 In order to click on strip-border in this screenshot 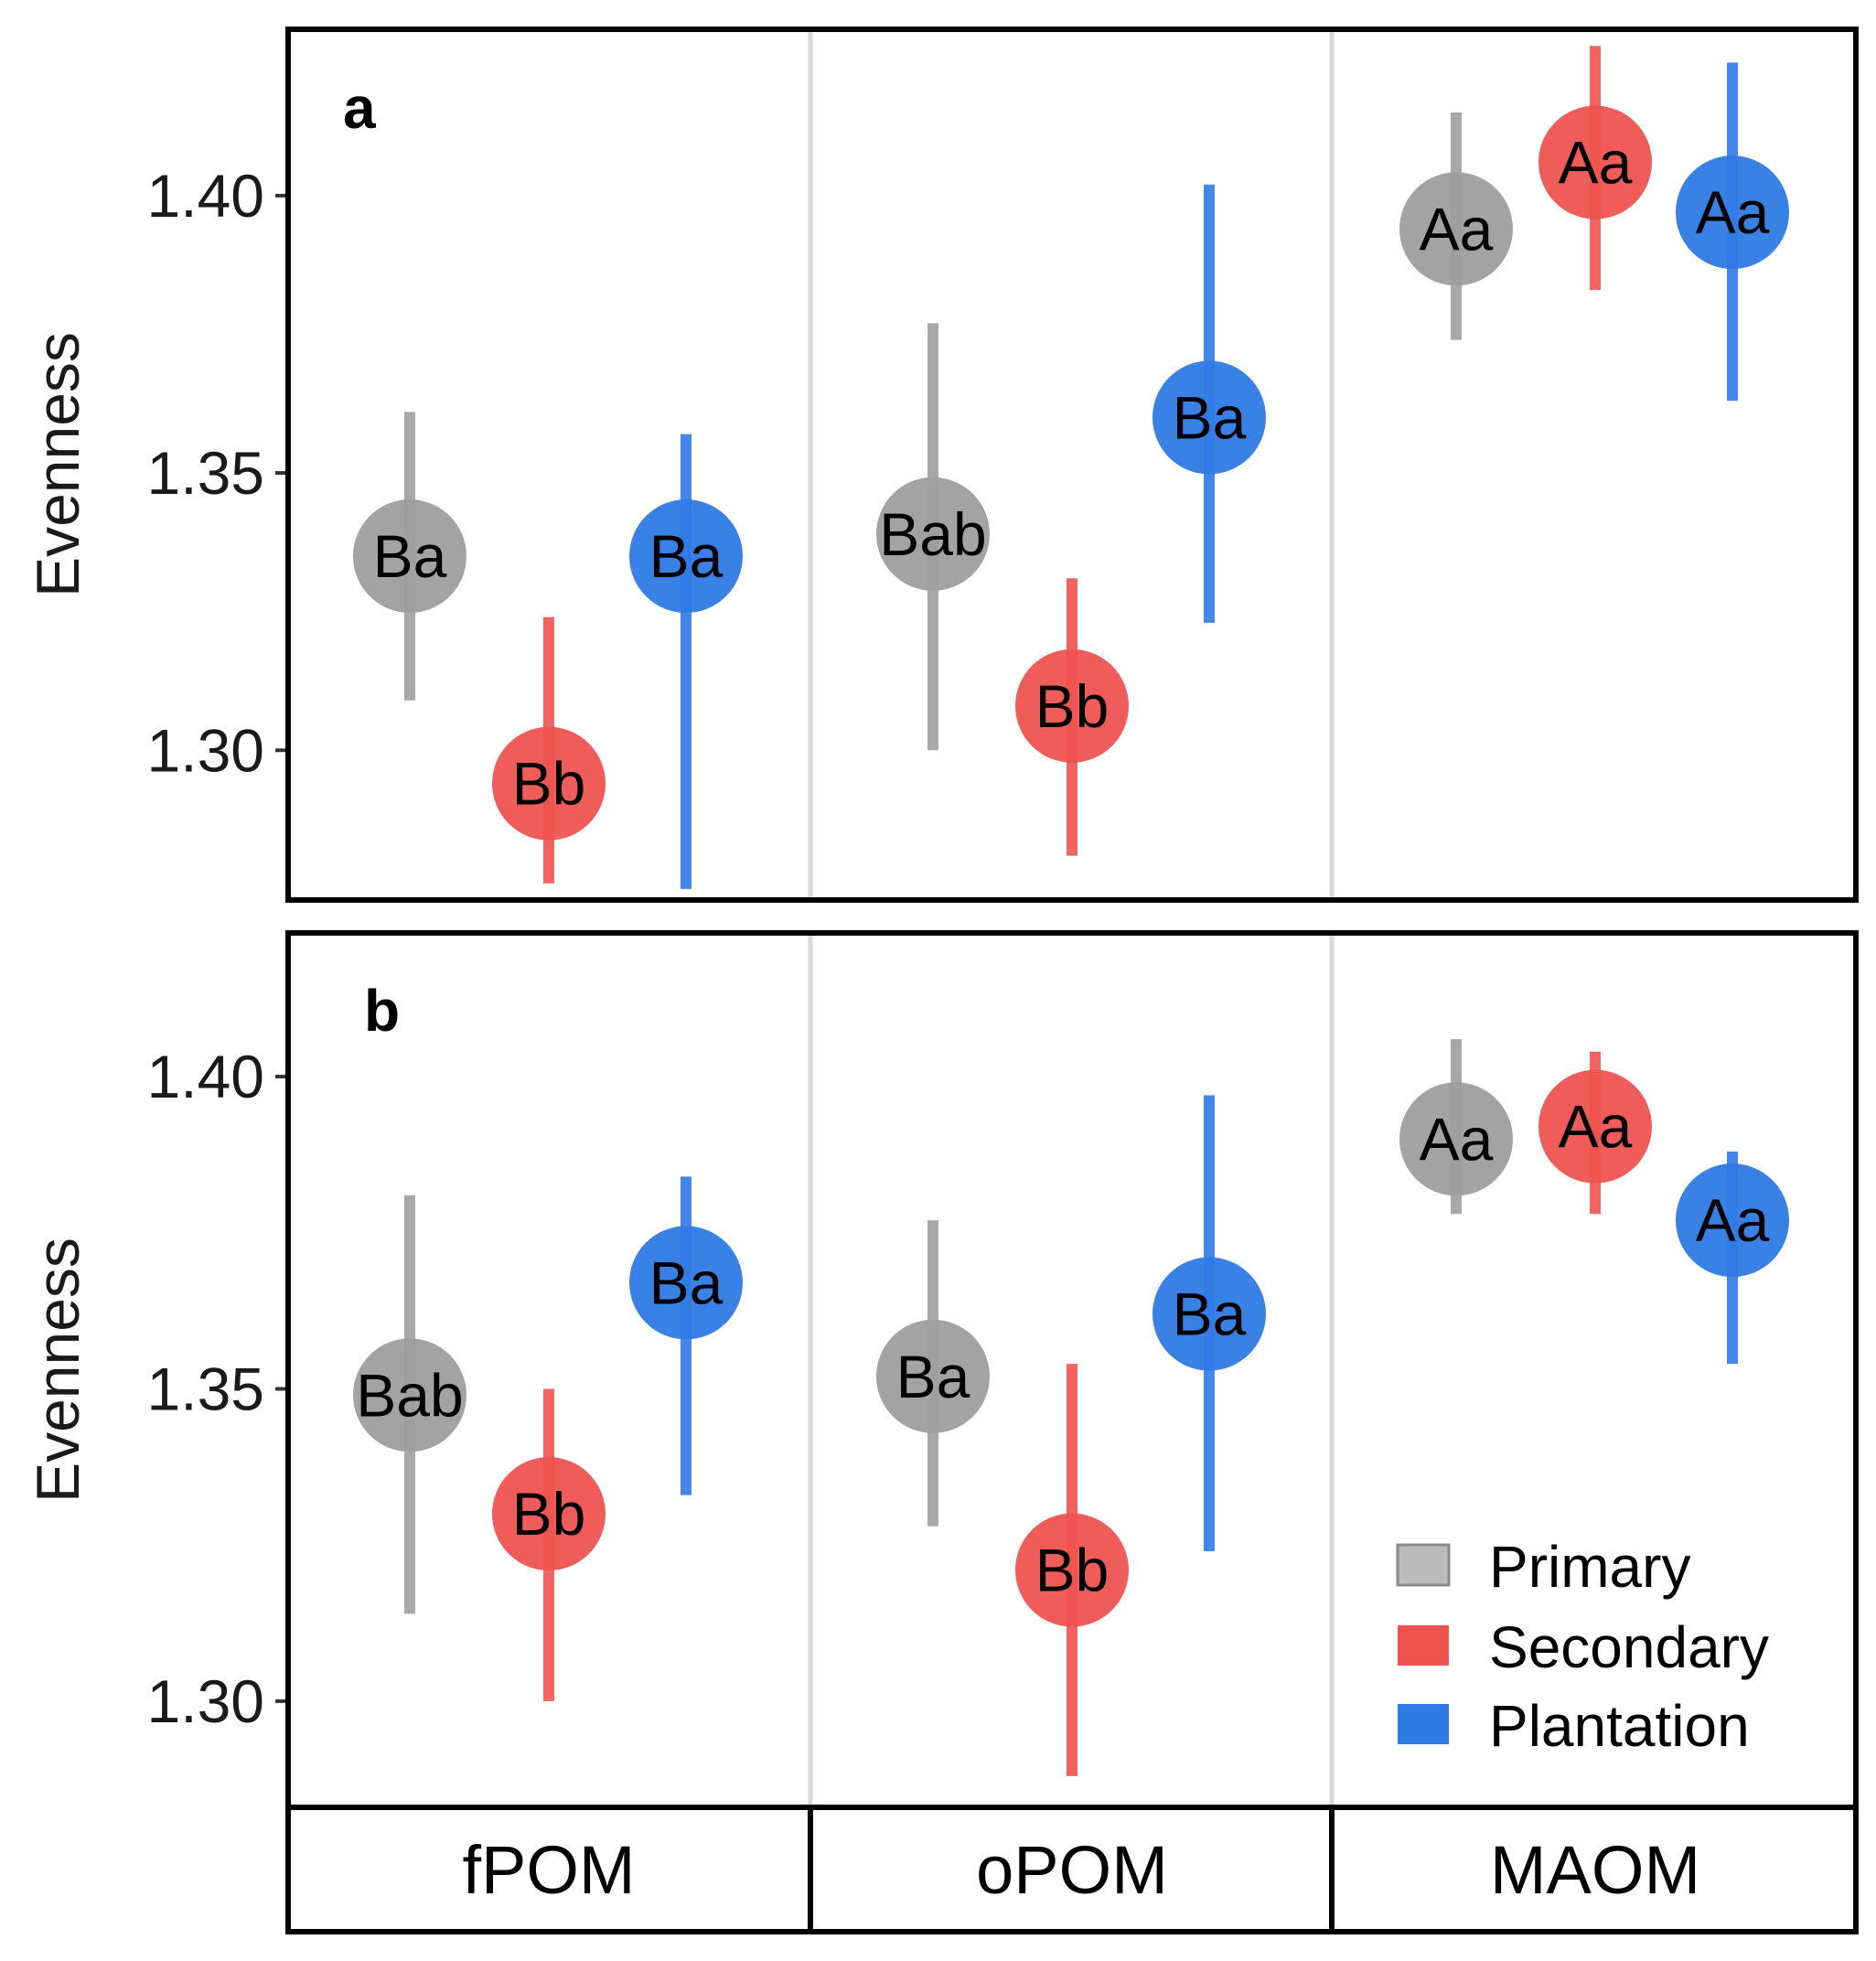, I will do `click(1072, 1869)`.